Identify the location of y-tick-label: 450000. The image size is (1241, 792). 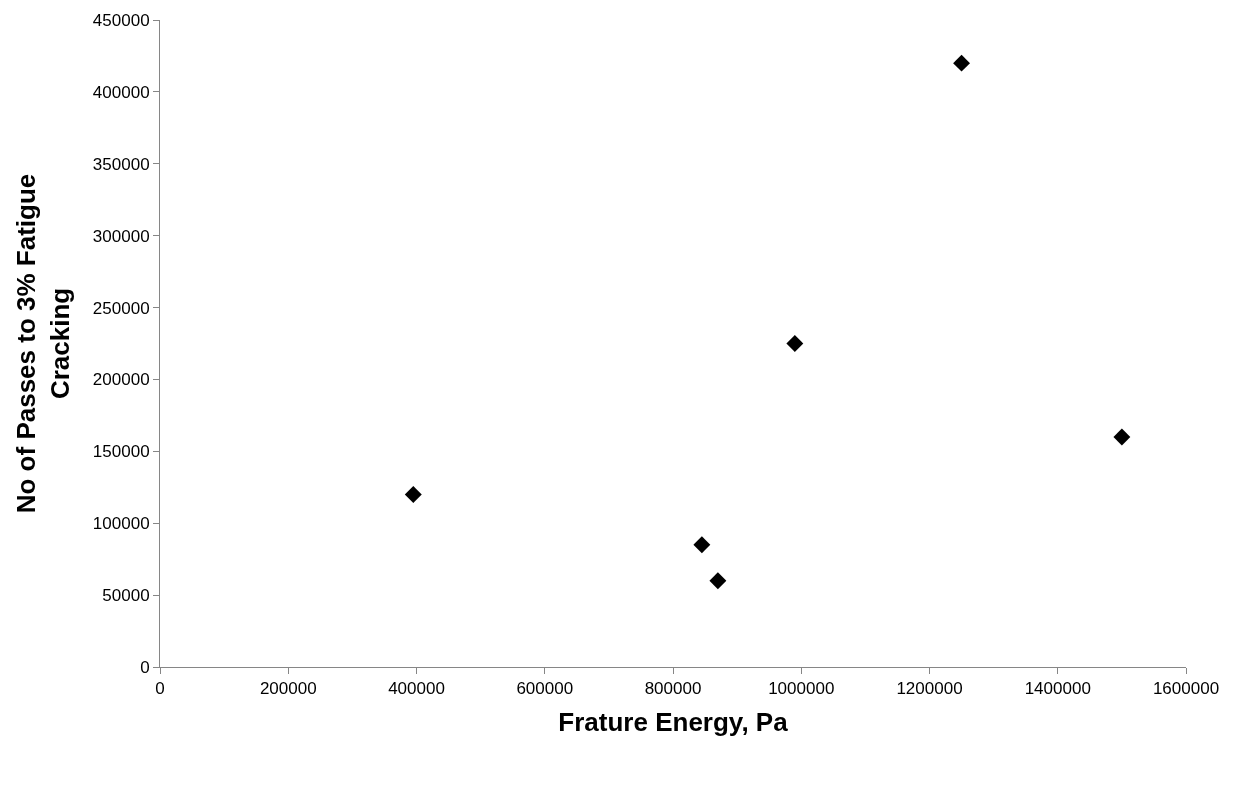
(121, 20).